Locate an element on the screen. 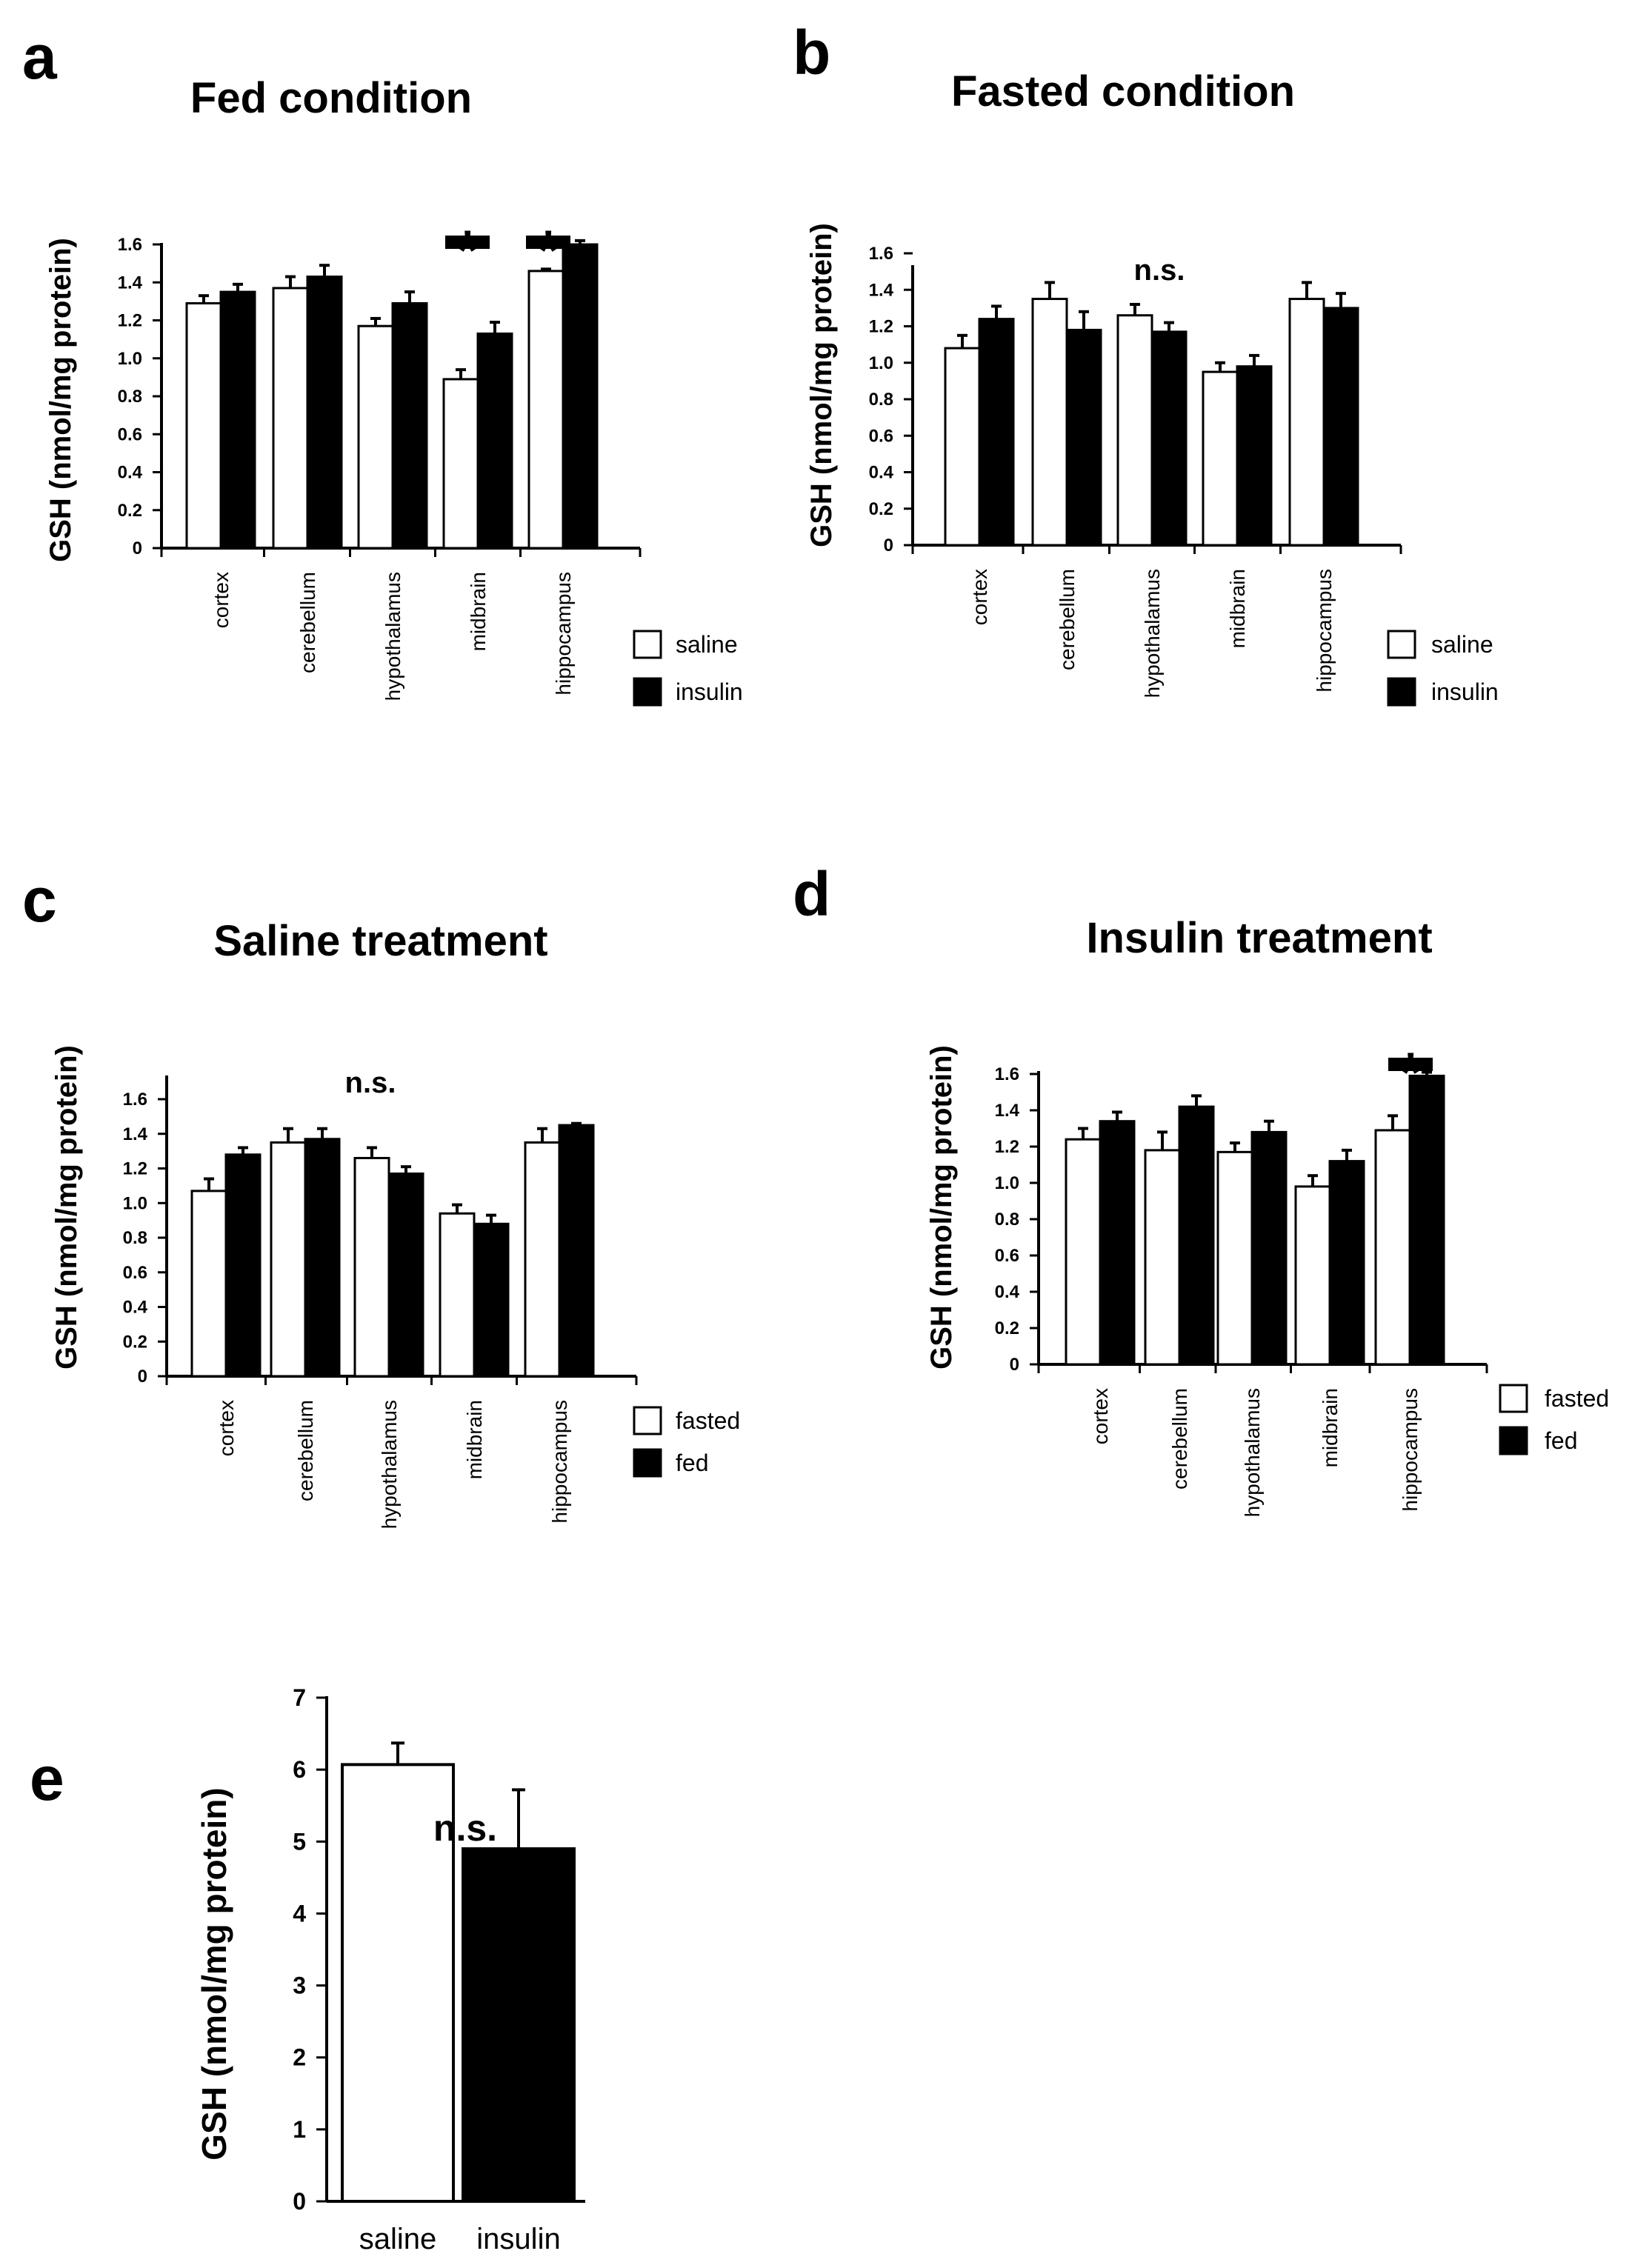  y-tick-label: 1.2 is located at coordinates (1007, 1147).